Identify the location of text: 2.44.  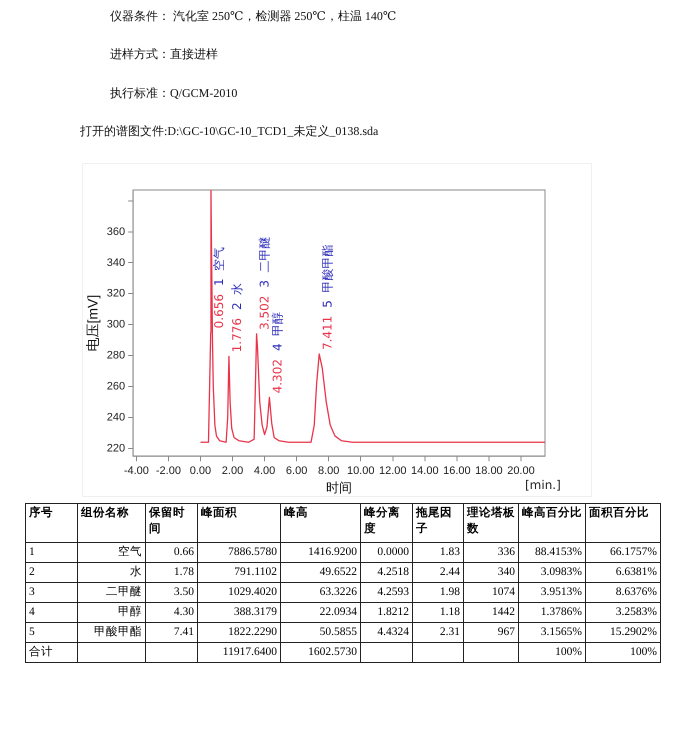
(438, 572).